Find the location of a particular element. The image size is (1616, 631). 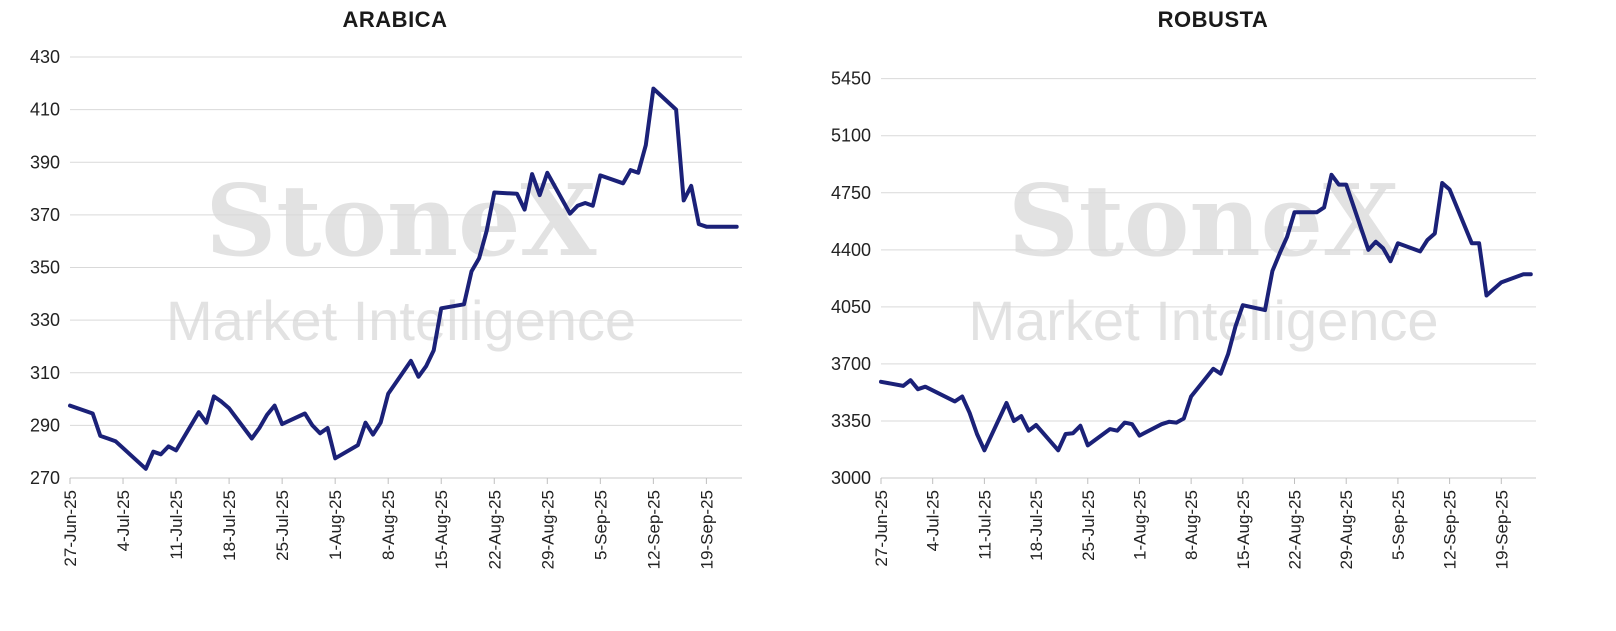

y-tick-label: 370 is located at coordinates (45, 215).